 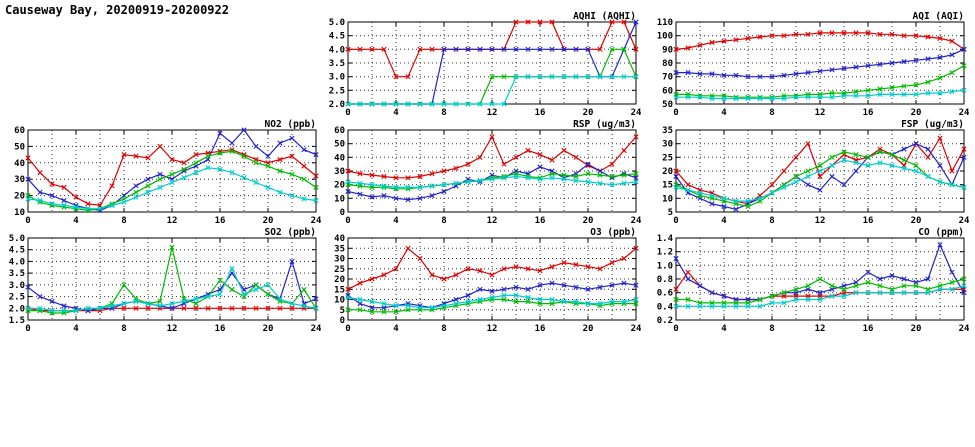 What do you see at coordinates (667, 50) in the screenshot?
I see `svg-text: 90` at bounding box center [667, 50].